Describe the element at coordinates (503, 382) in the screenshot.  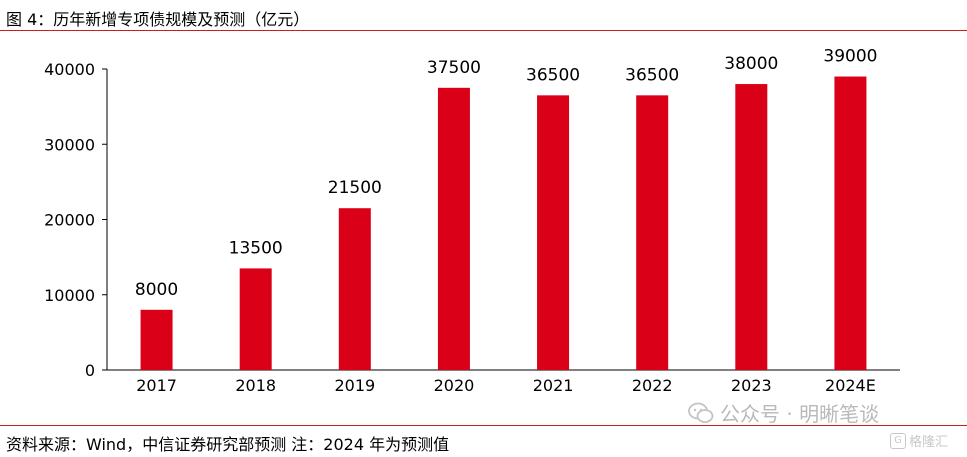
I see `x-axis: 2017 2018 2019 2020 2021 2022 2023 2024E` at that location.